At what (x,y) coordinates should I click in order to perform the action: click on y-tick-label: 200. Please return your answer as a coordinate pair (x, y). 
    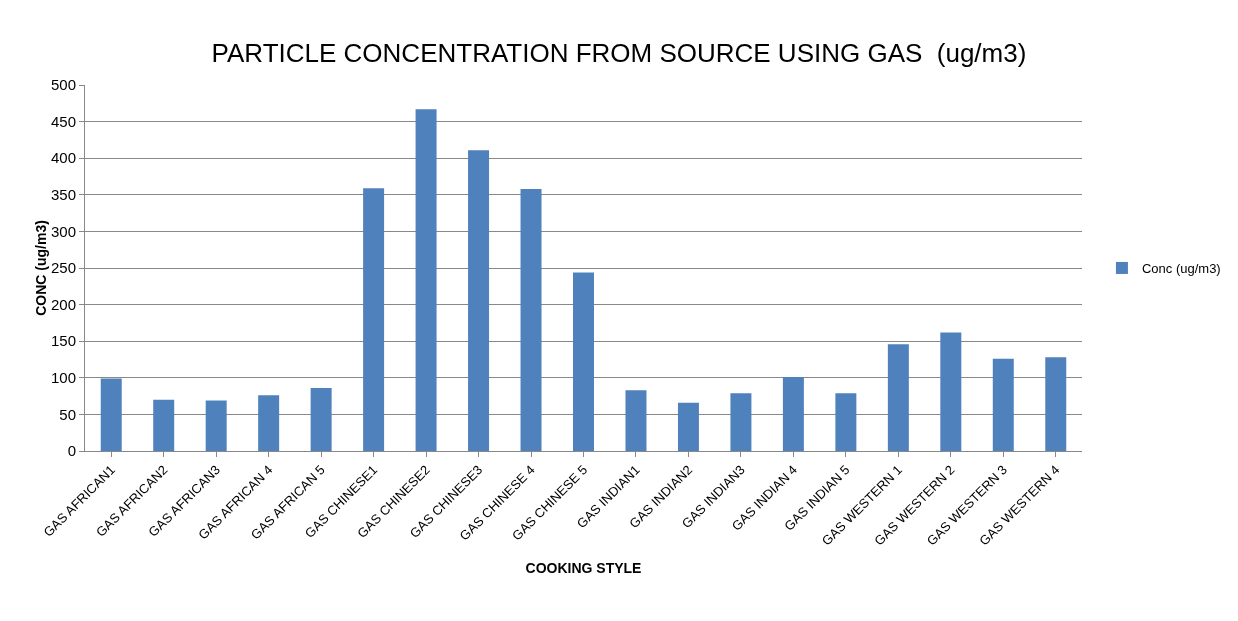
    Looking at the image, I should click on (63, 304).